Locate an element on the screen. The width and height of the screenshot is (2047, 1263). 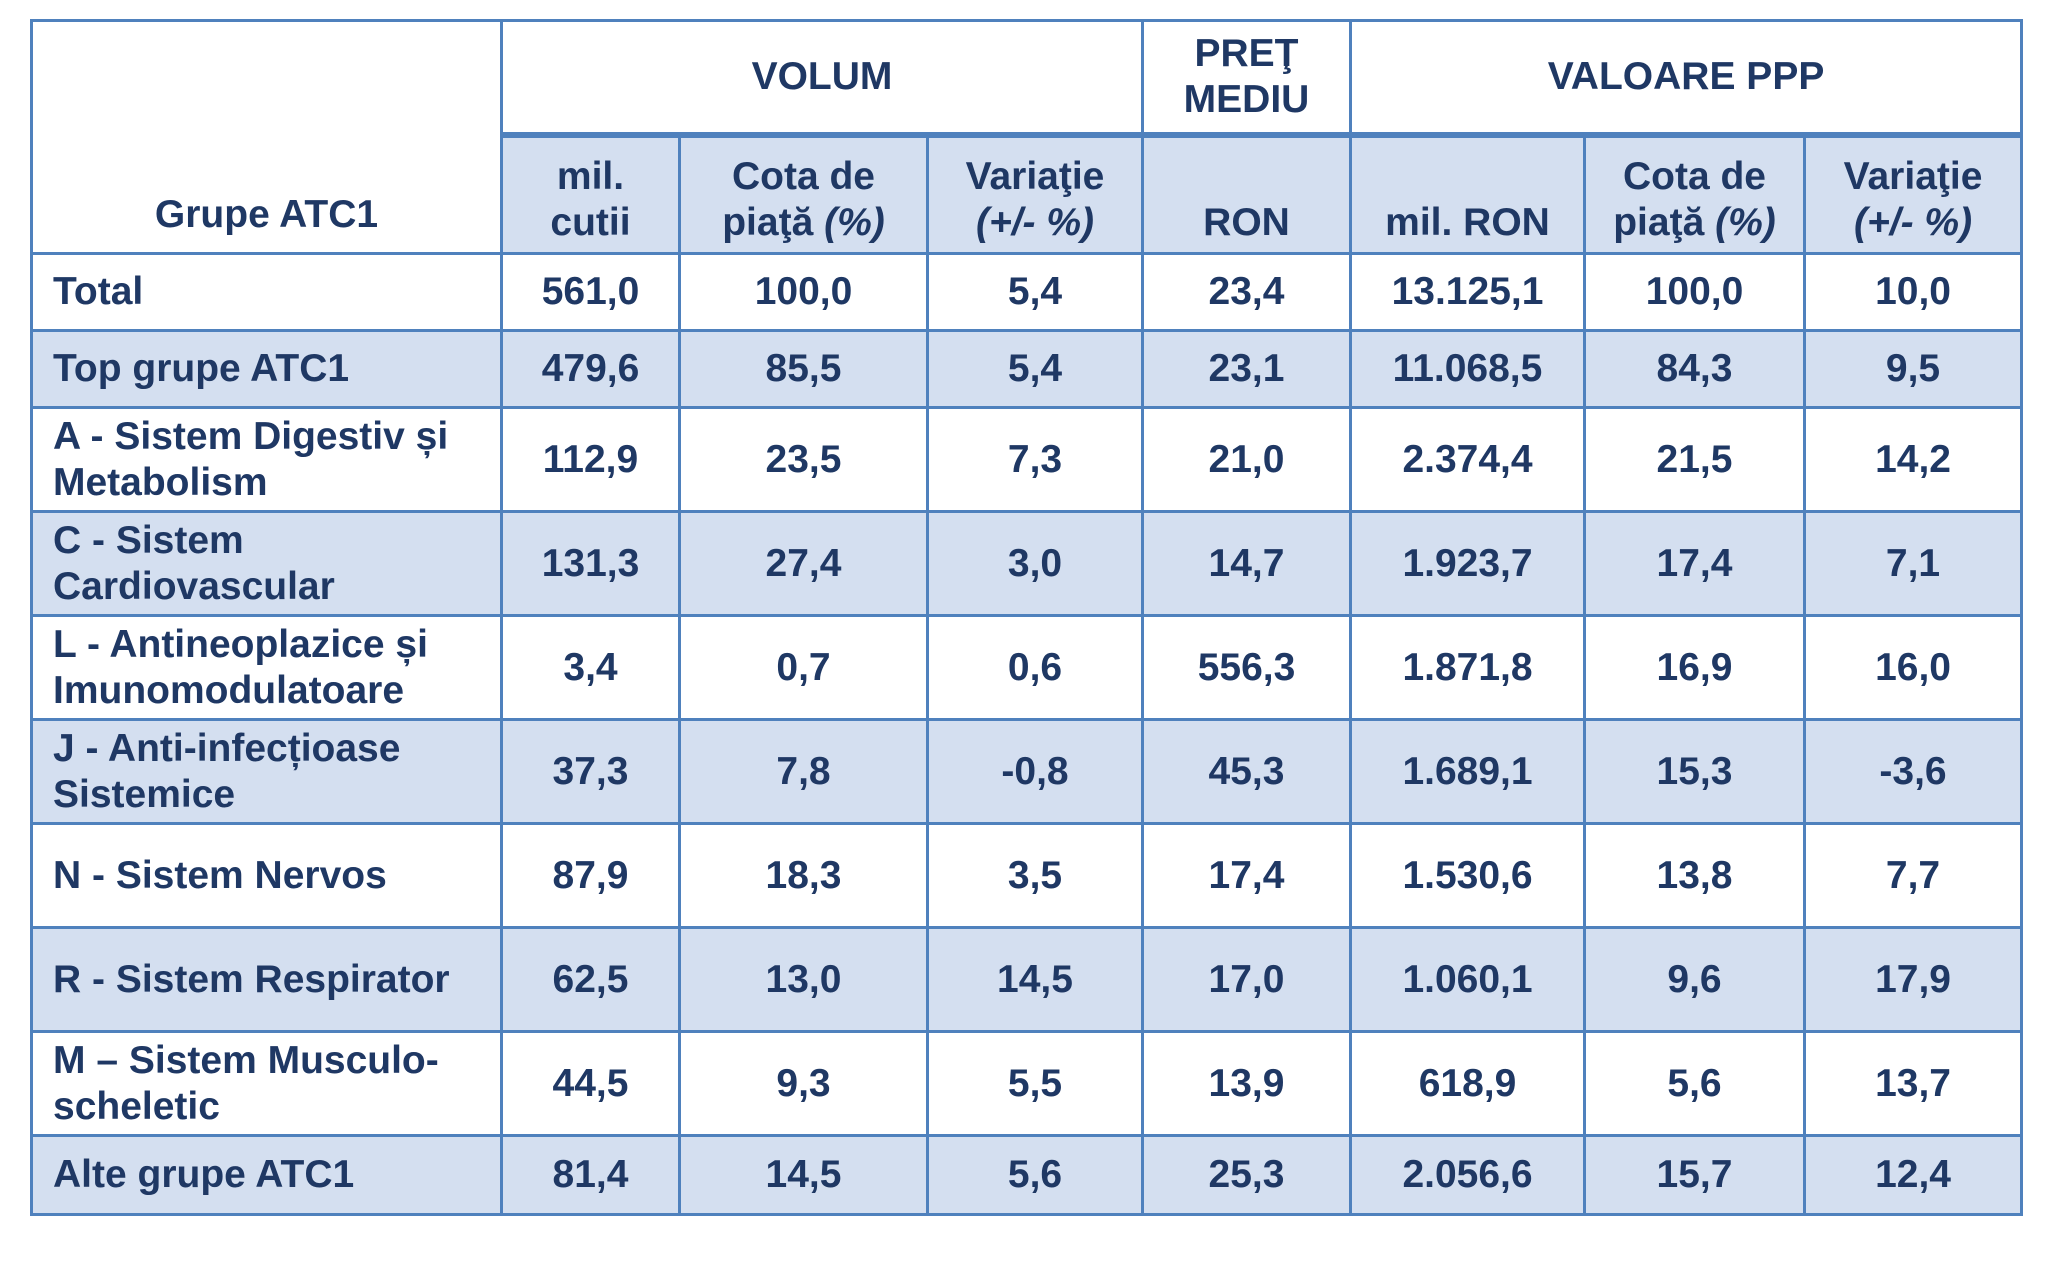
row-label: A - Sistem Digestiv și Metabolism is located at coordinates (266, 459).